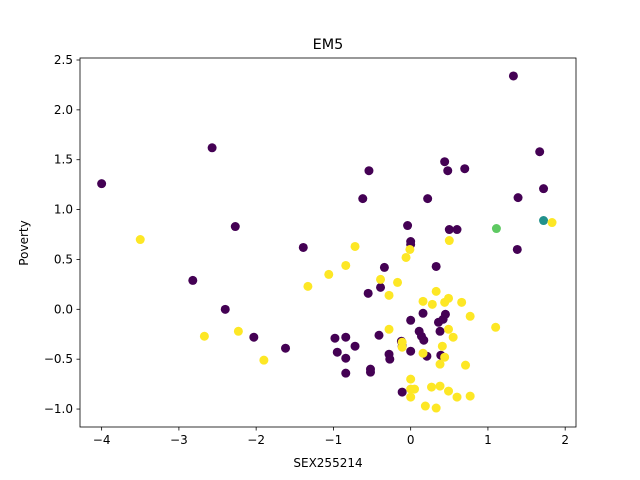  I want to click on chart-title: EM5, so click(328, 45).